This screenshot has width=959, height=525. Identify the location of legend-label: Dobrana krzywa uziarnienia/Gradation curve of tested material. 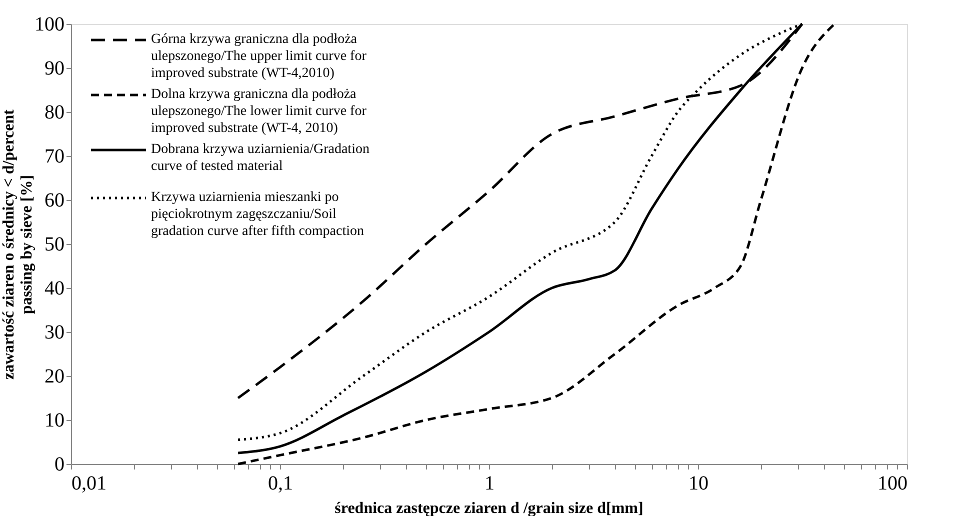
(260, 158).